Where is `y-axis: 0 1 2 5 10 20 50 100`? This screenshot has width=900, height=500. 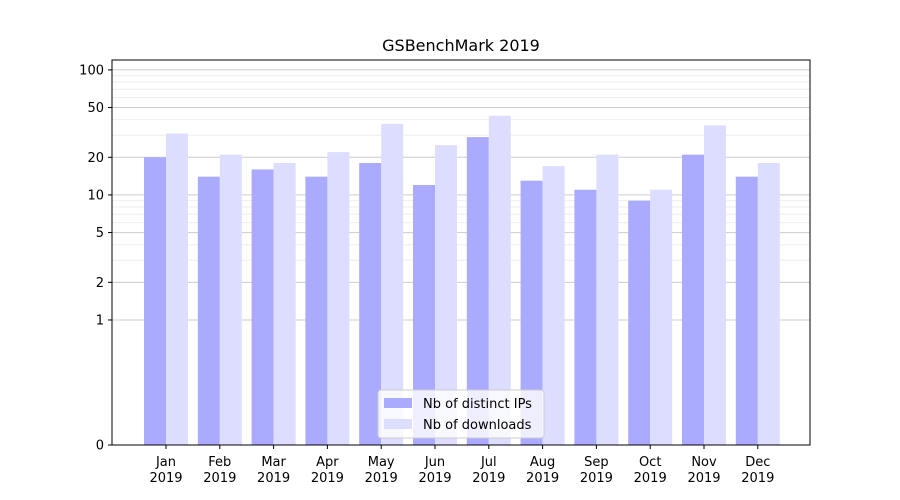
y-axis: 0 1 2 5 10 20 50 100 is located at coordinates (95, 258).